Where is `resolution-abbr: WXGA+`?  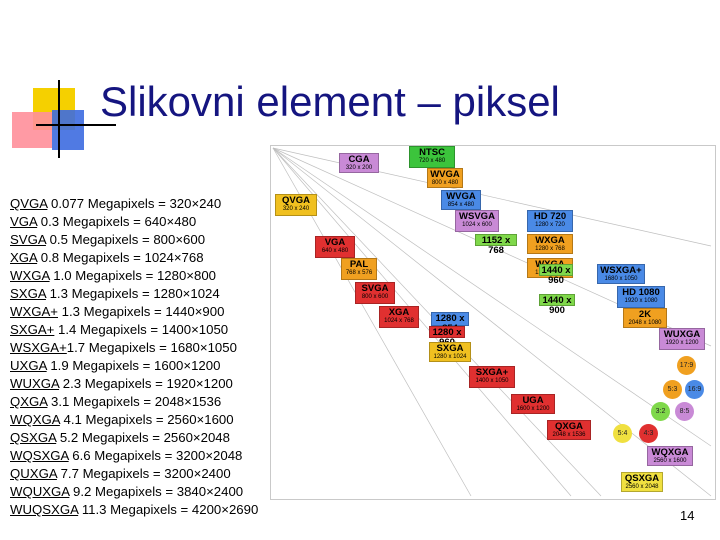
resolution-abbr: WXGA+ is located at coordinates (34, 311).